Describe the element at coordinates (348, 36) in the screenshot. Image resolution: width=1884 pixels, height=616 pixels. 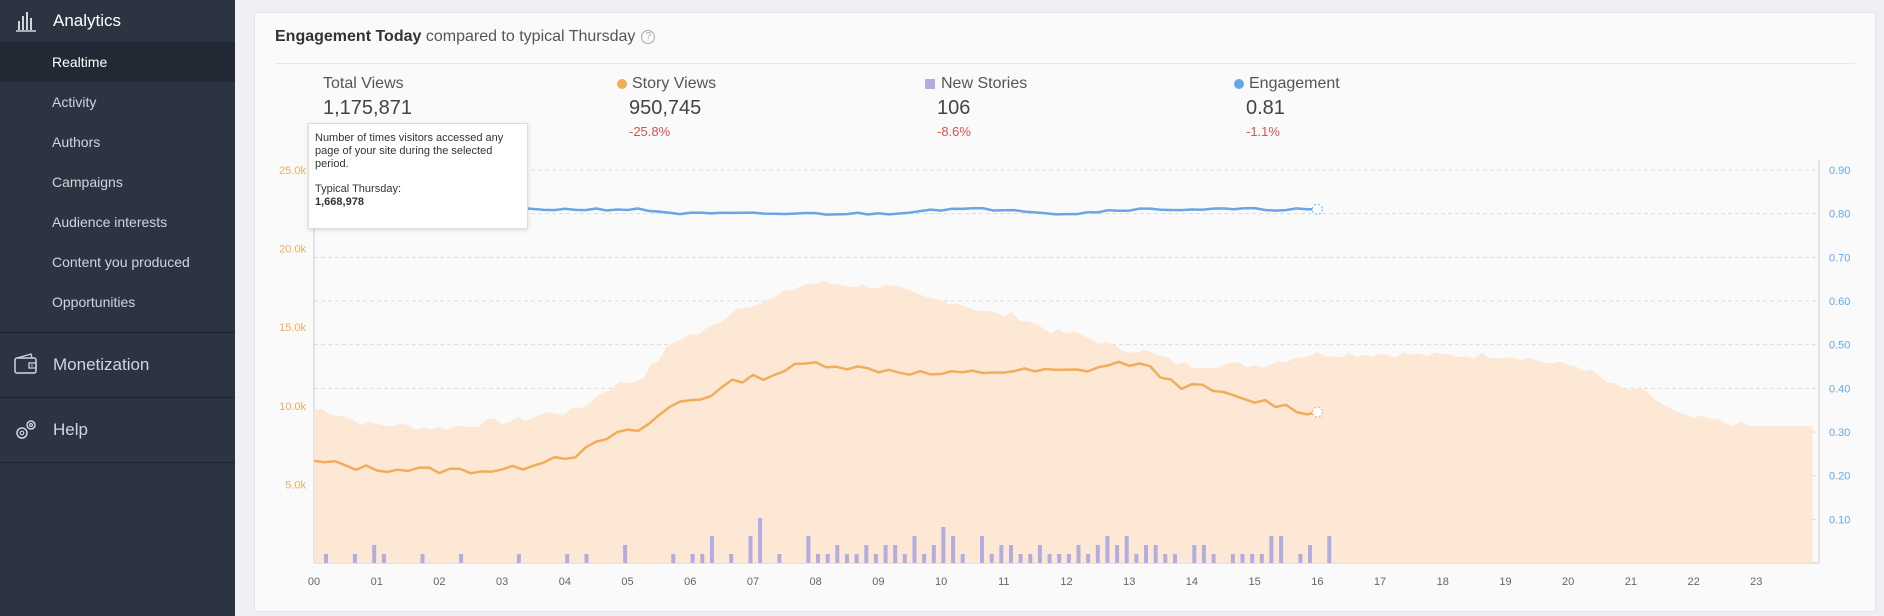
I see `panel-title-bold: Engagement Today` at that location.